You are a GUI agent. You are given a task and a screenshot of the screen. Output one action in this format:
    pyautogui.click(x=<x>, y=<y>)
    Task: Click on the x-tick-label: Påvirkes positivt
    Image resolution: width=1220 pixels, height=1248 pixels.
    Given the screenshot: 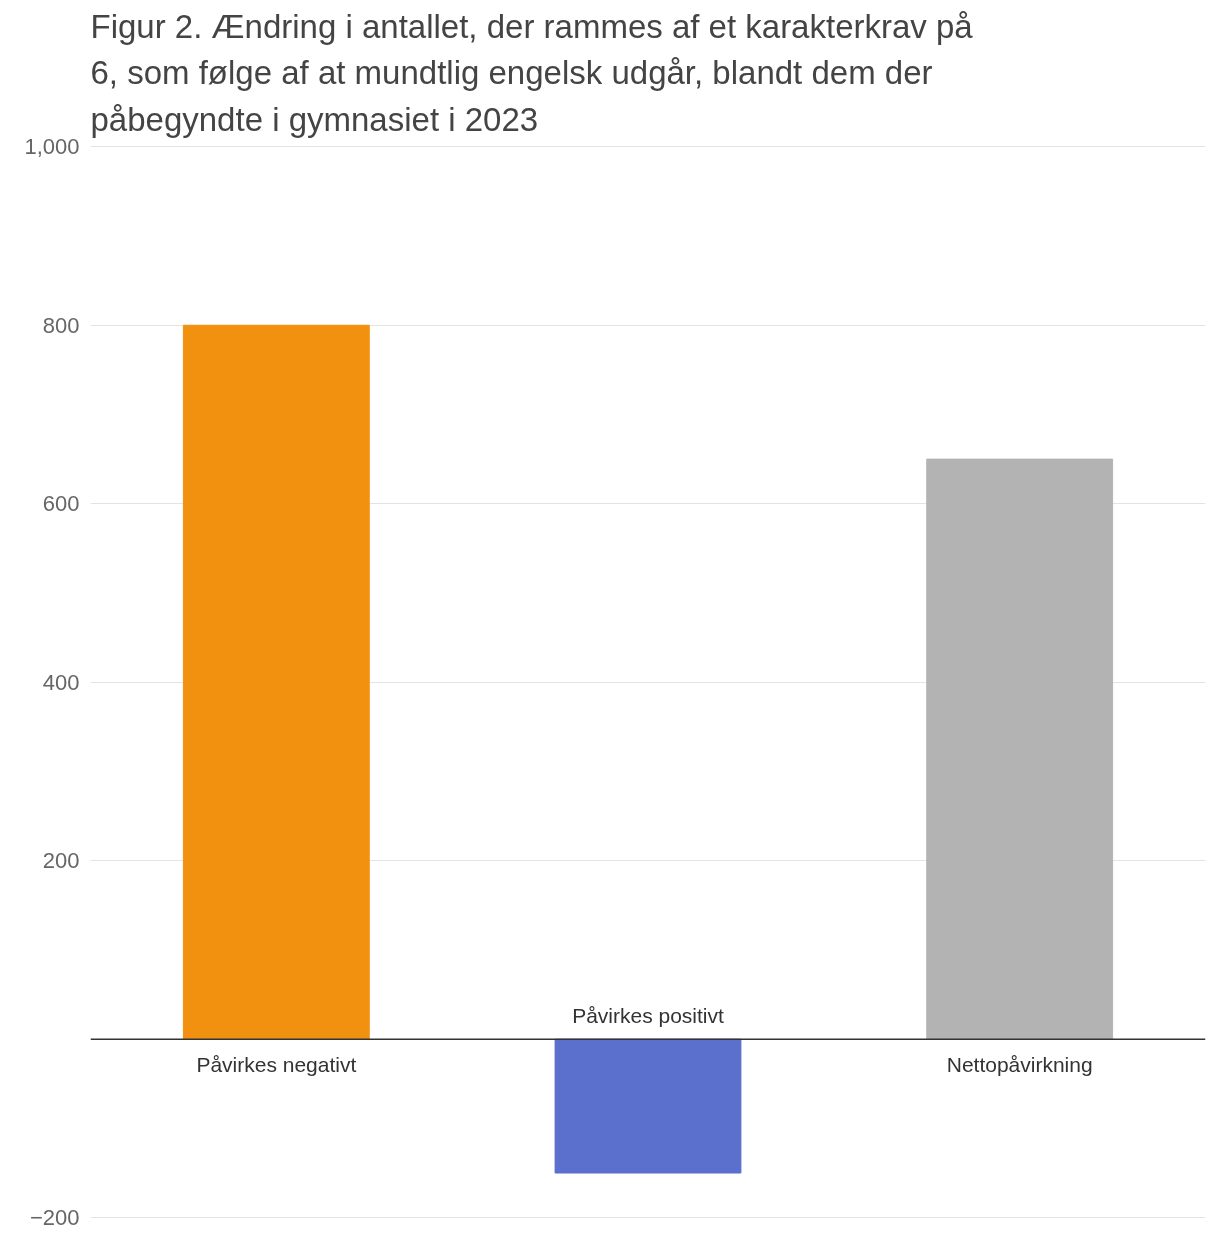 What is the action you would take?
    pyautogui.click(x=648, y=1016)
    